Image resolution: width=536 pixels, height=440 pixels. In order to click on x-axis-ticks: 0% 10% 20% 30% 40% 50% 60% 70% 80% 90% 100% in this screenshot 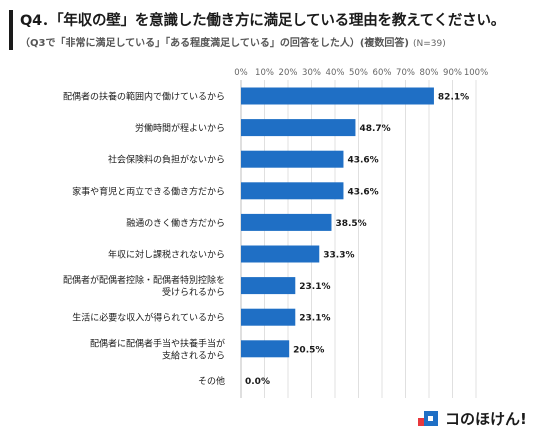, I will do `click(361, 73)`.